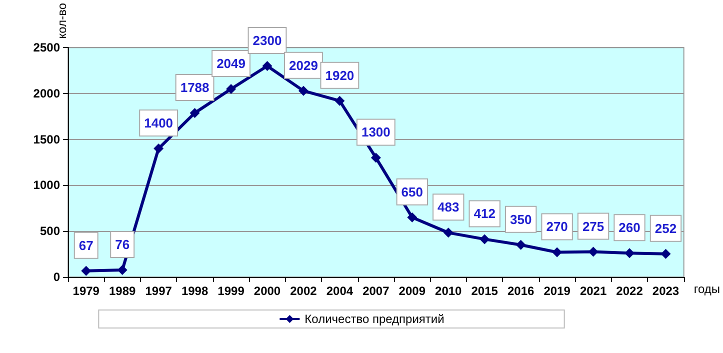 Image resolution: width=723 pixels, height=353 pixels. What do you see at coordinates (122, 291) in the screenshot?
I see `x-tick-label: 1989` at bounding box center [122, 291].